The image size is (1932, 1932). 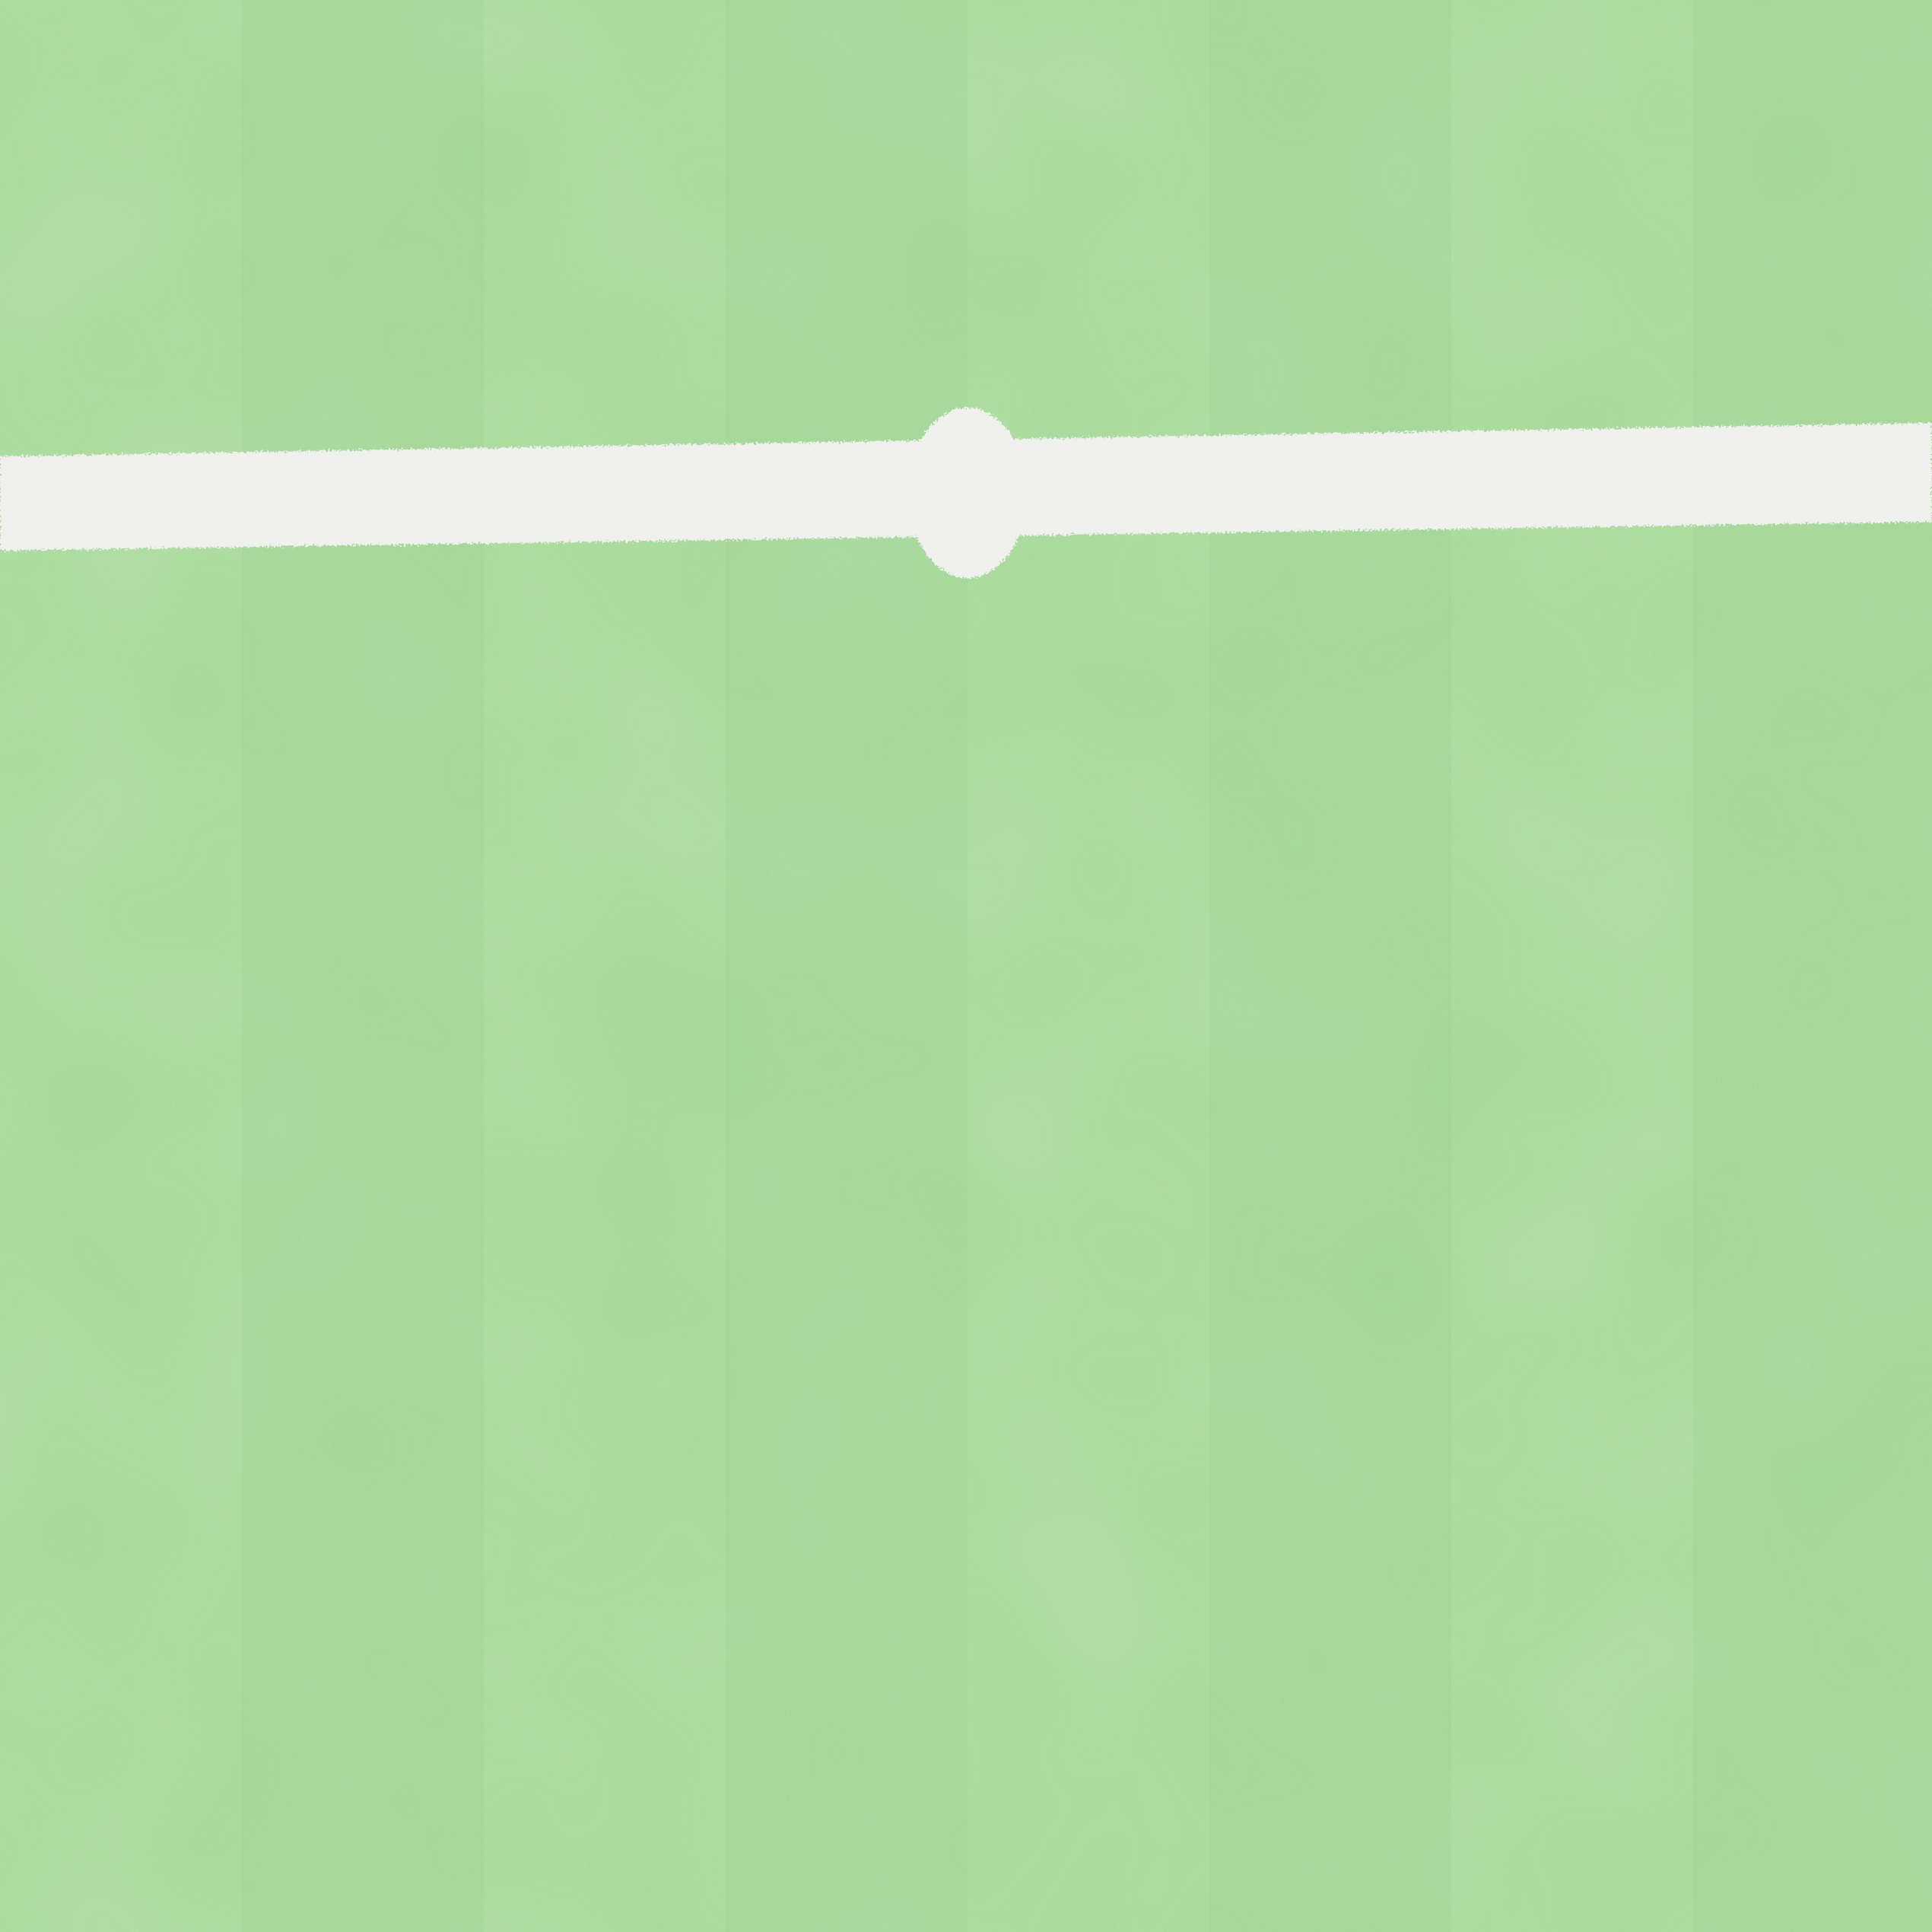 I want to click on center-spot, so click(x=968, y=493).